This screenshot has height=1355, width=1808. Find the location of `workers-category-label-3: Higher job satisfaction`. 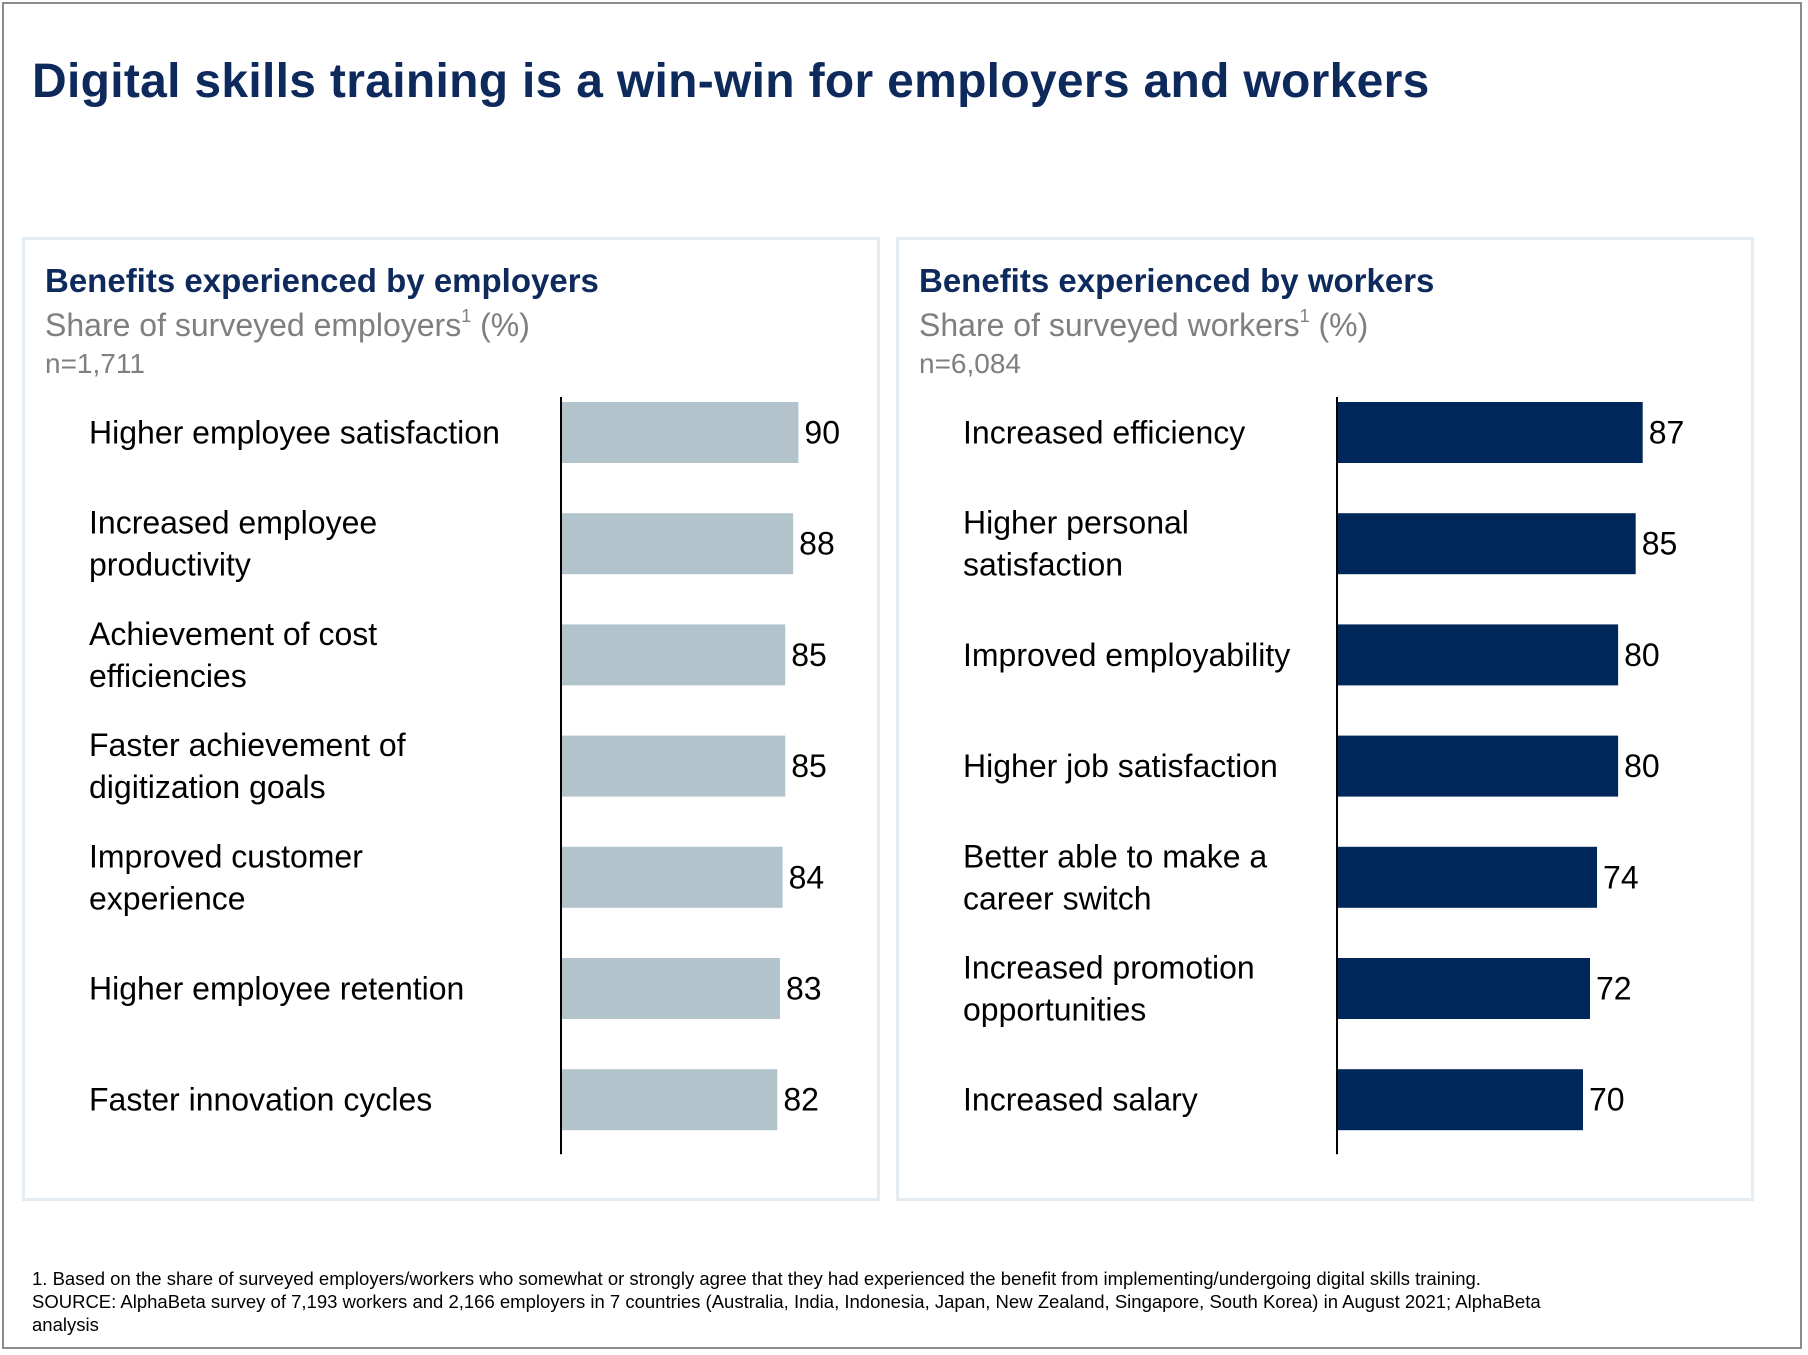

workers-category-label-3: Higher job satisfaction is located at coordinates (1120, 766).